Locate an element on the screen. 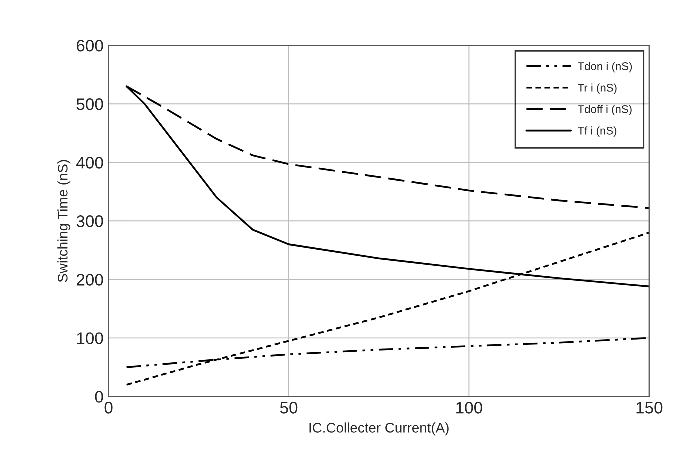  y-tick-label: 300 is located at coordinates (90, 222).